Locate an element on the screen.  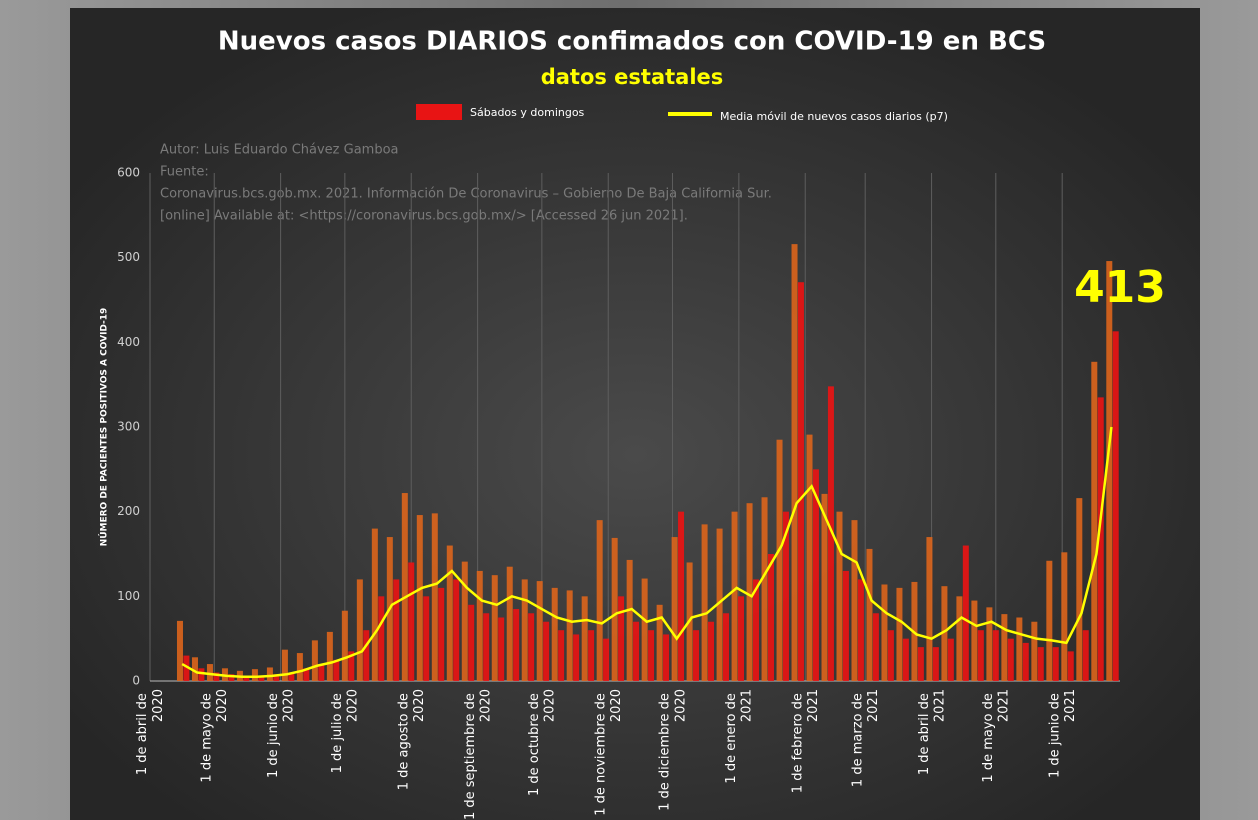
attribution: Autor: Luis Eduardo Chávez Gamboa is located at coordinates (279, 150).